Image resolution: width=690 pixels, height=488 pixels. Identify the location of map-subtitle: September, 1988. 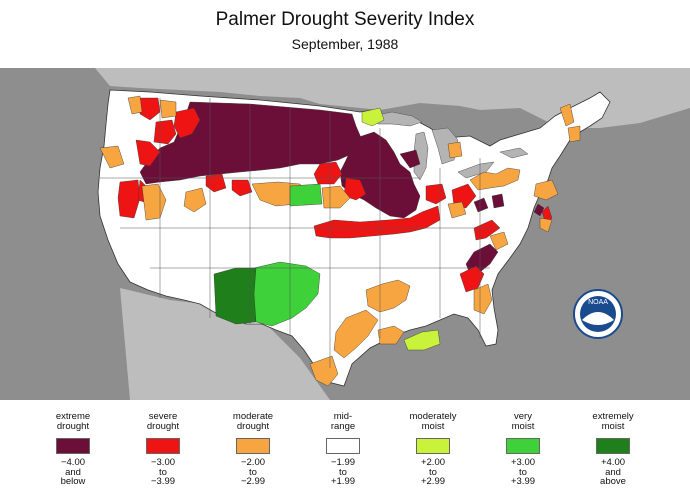
(345, 44).